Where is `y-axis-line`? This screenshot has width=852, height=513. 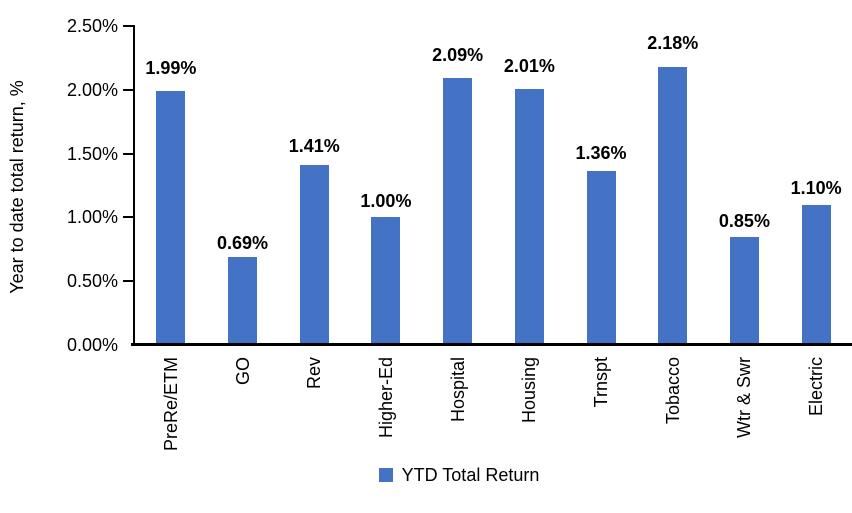
y-axis-line is located at coordinates (134, 185).